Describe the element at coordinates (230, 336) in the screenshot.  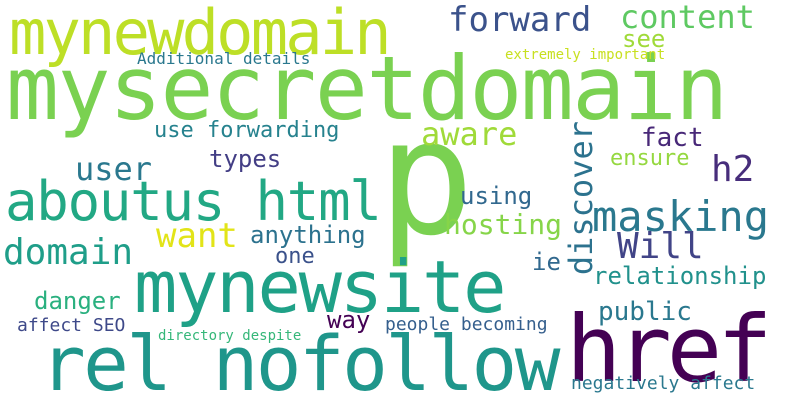
I see `word-directory-despite: directory despite` at that location.